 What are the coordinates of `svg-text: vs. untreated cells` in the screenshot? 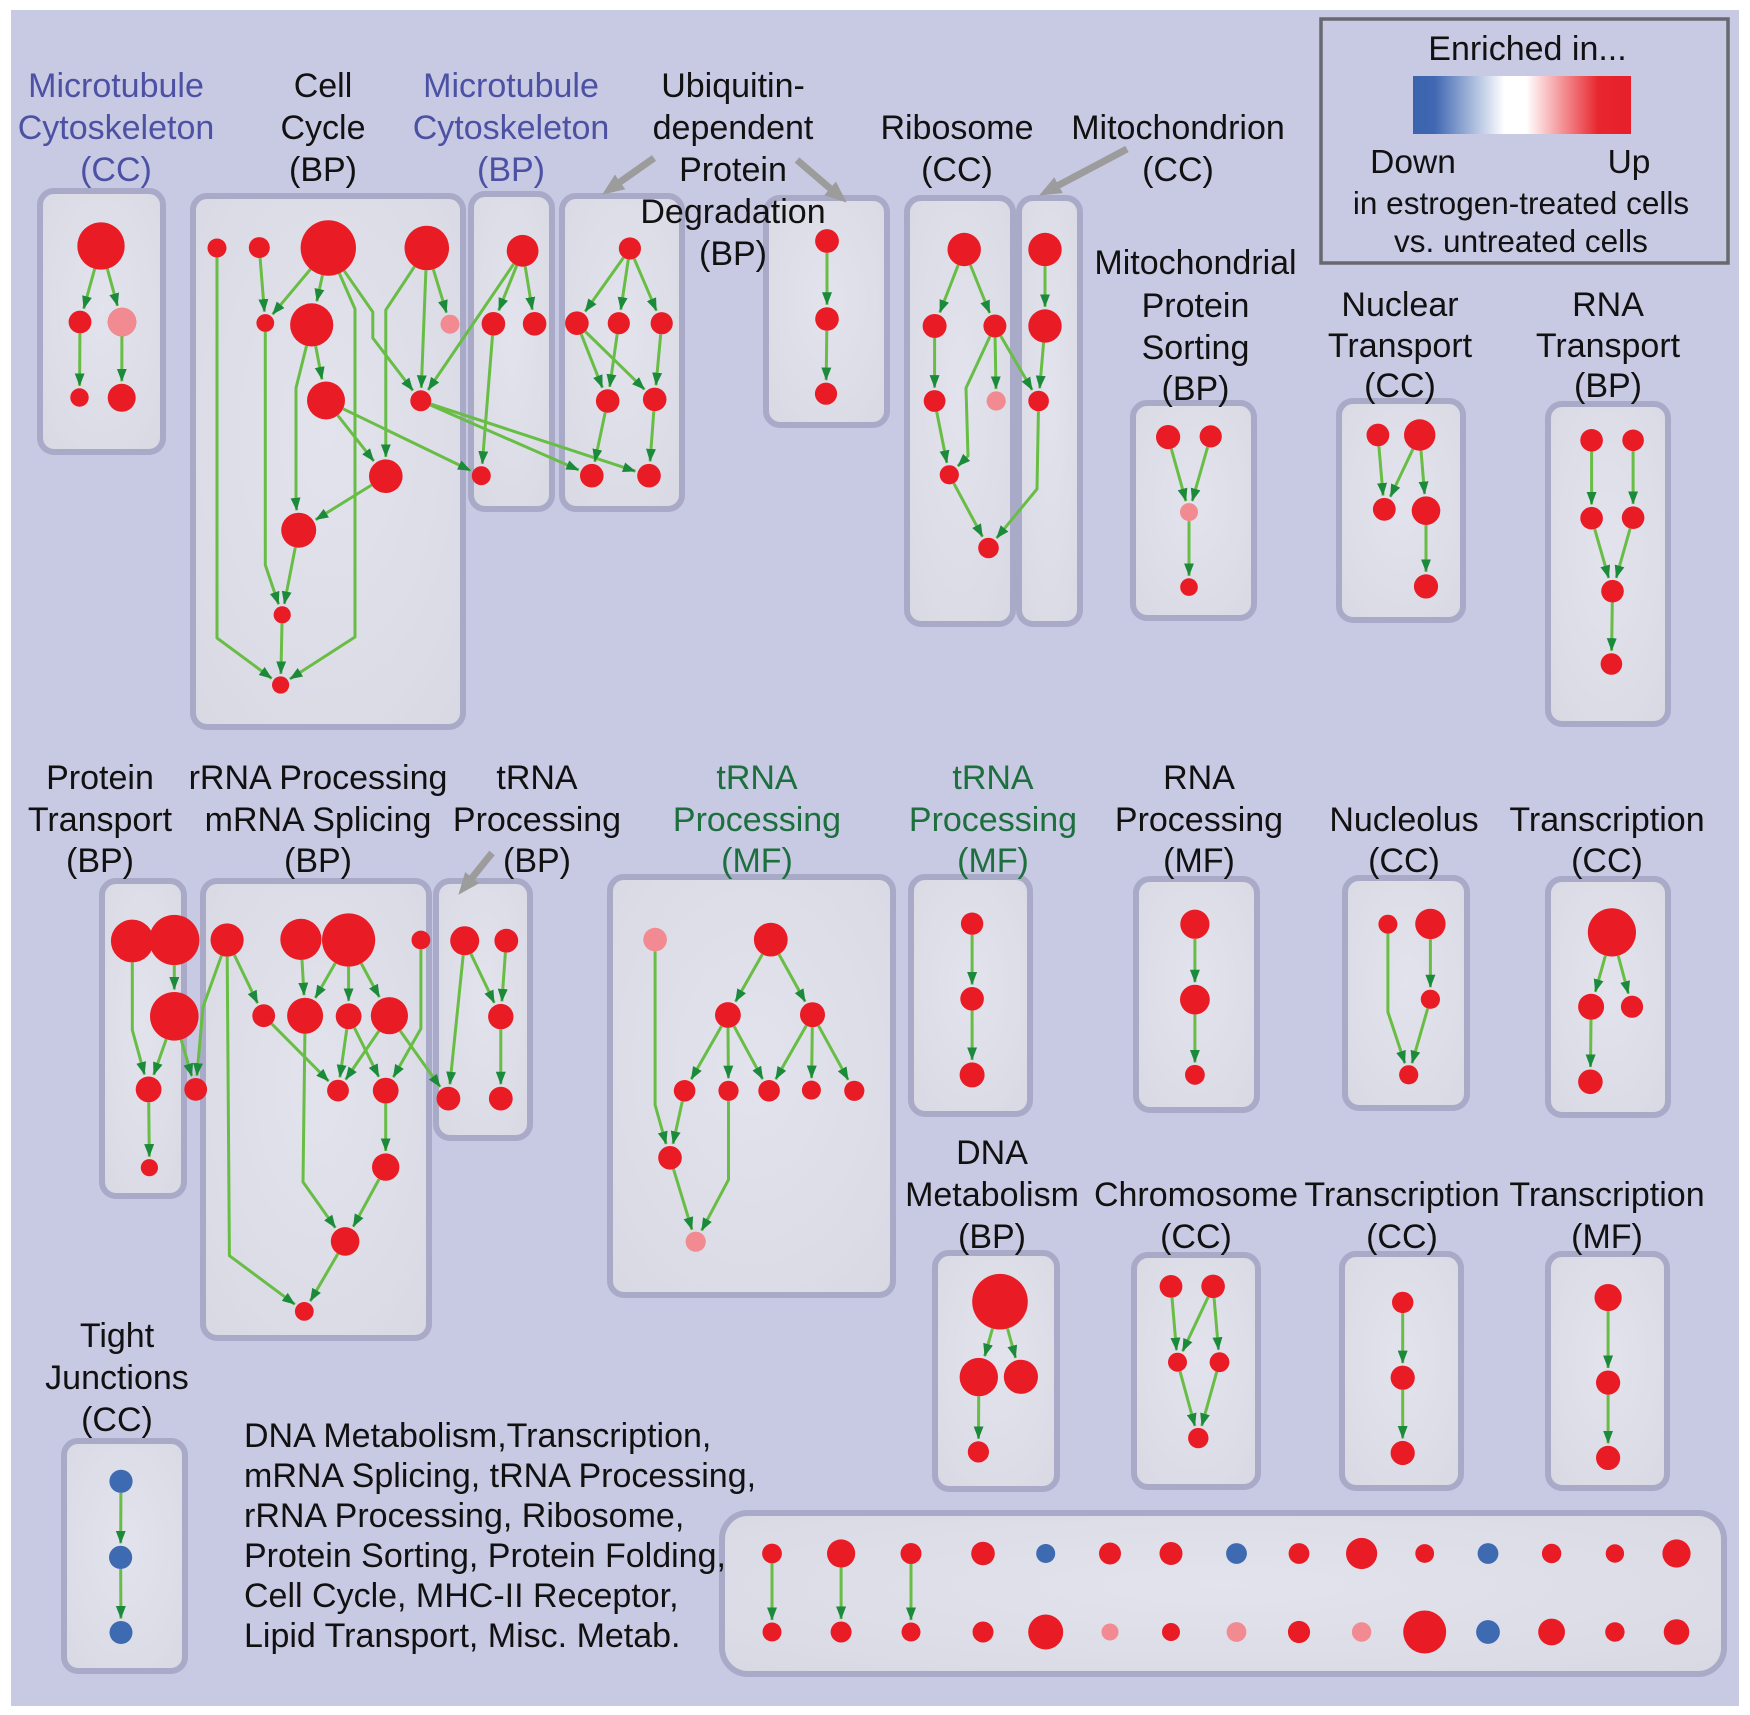 It's located at (1521, 241).